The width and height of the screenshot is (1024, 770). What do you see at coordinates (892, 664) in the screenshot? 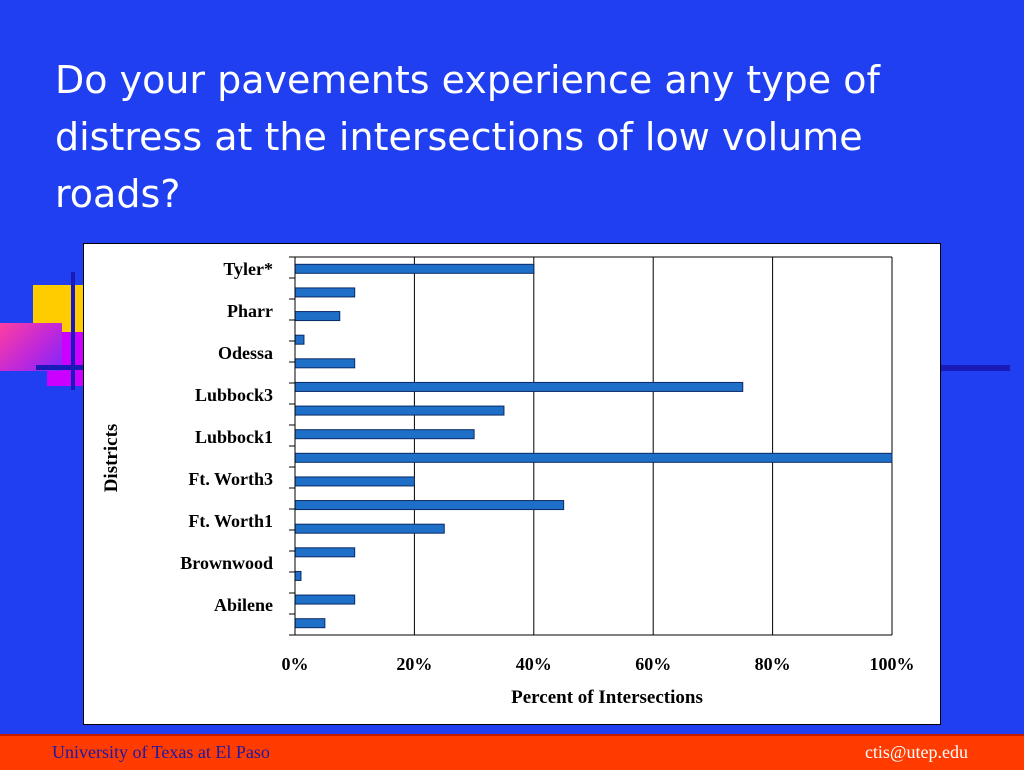
I see `x-tick-label: 100%` at bounding box center [892, 664].